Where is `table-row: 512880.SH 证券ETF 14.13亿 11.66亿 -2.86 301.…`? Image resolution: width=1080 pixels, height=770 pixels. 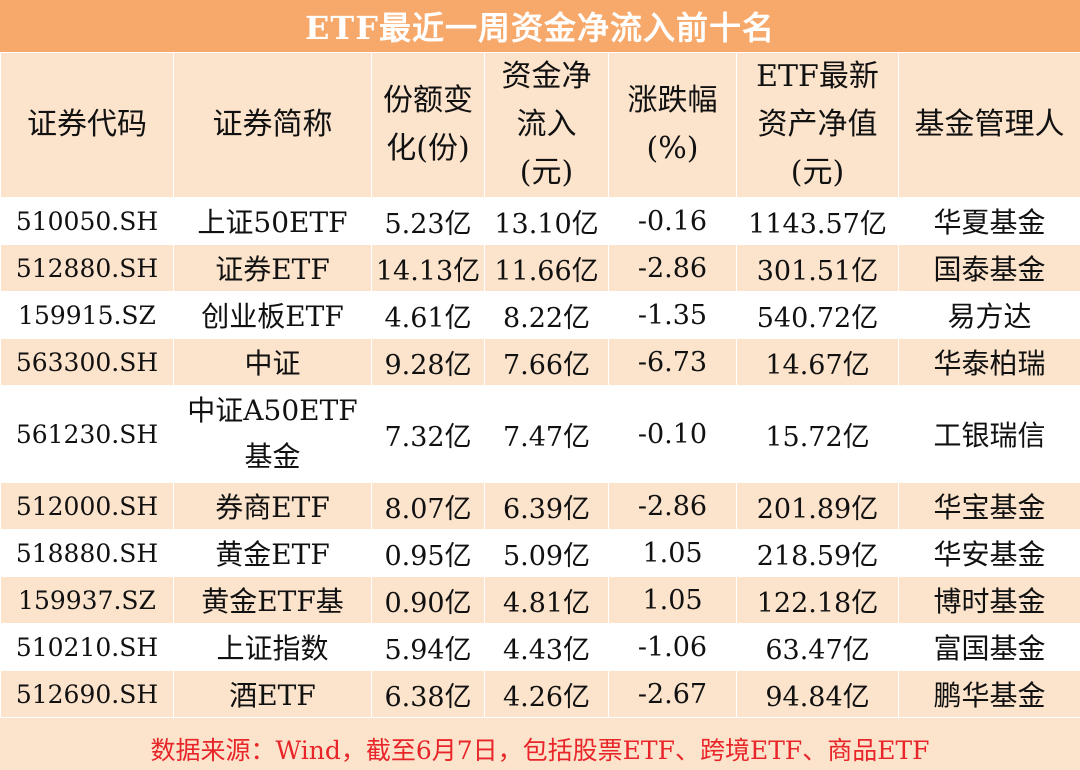
table-row: 512880.SH 证券ETF 14.13亿 11.66亿 -2.86 301.… is located at coordinates (540, 268).